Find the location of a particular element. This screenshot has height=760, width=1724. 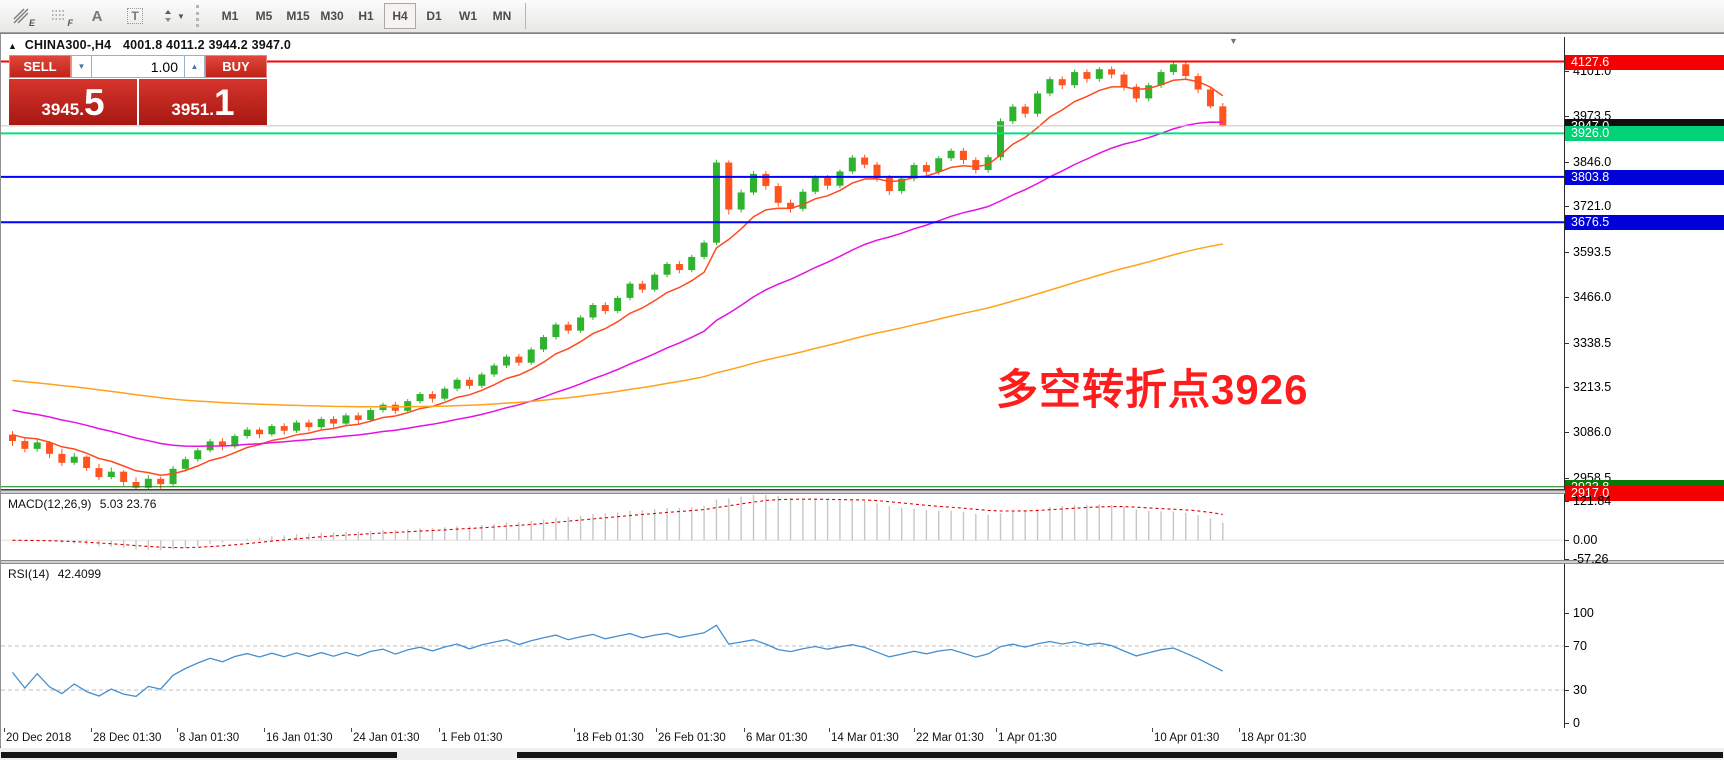

ohlc-values: 4001.8 4011.2 3944.2 3947.0 is located at coordinates (206, 45).